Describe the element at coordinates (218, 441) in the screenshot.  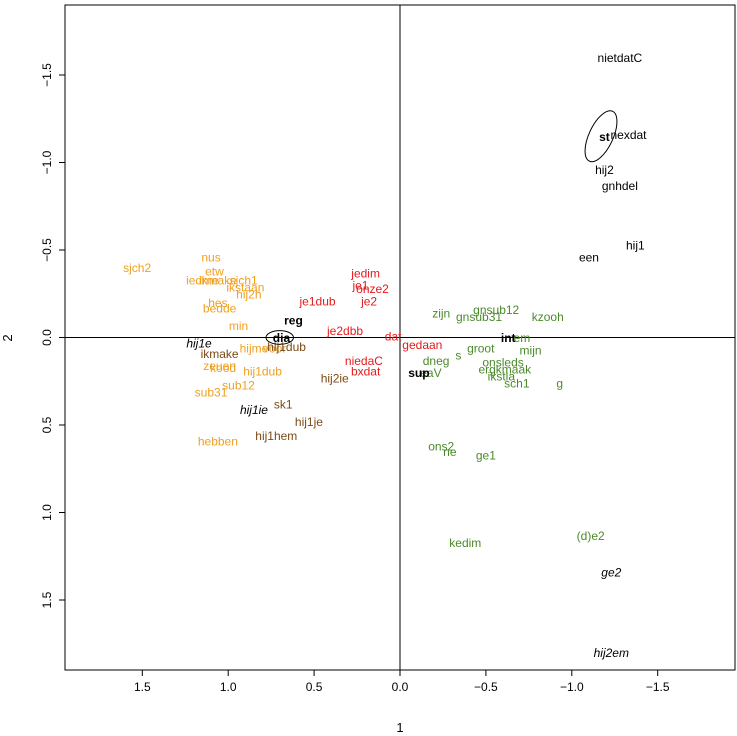
I see `point-label: hebben` at that location.